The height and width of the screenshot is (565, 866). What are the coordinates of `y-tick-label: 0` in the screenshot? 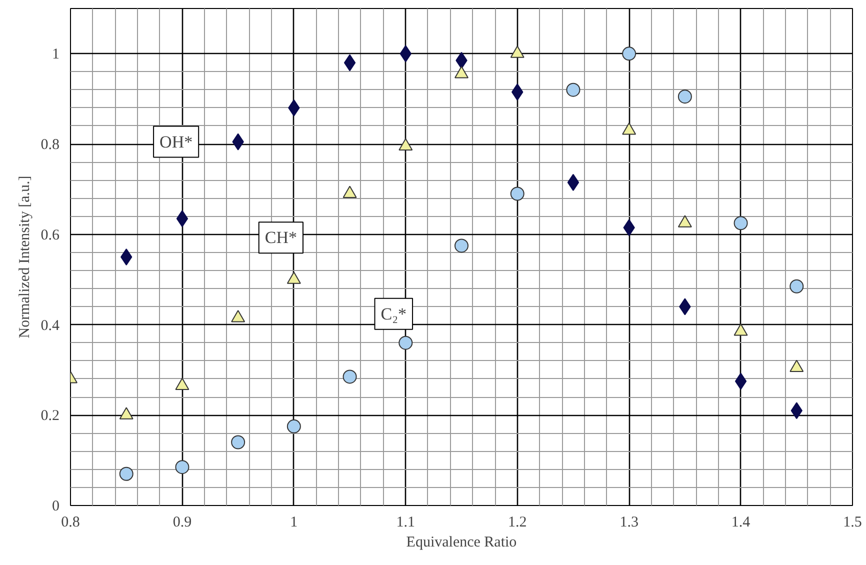 It's located at (56, 506).